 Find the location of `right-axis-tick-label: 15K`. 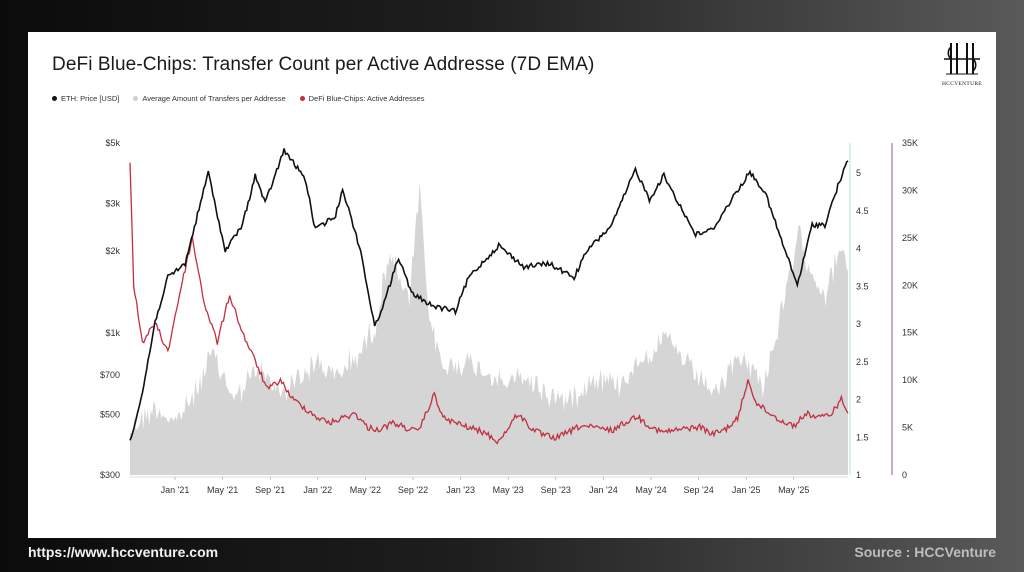

right-axis-tick-label: 15K is located at coordinates (910, 333).